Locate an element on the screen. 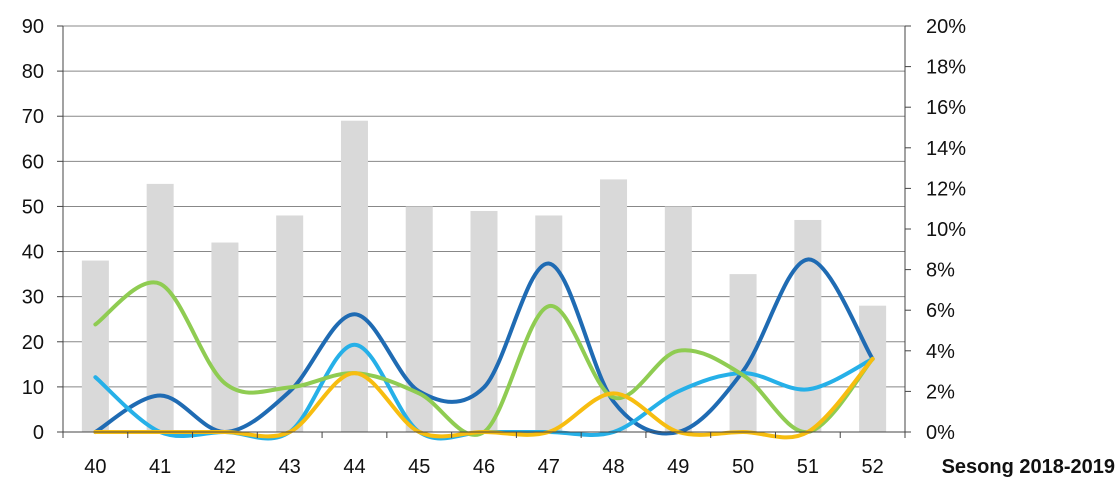 The image size is (1120, 488). left-tick-label: 80 is located at coordinates (33, 72).